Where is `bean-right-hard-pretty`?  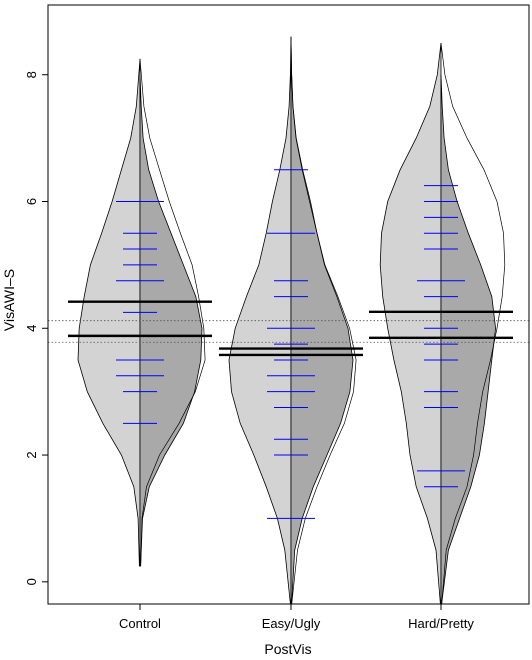 bean-right-hard-pretty is located at coordinates (468, 339).